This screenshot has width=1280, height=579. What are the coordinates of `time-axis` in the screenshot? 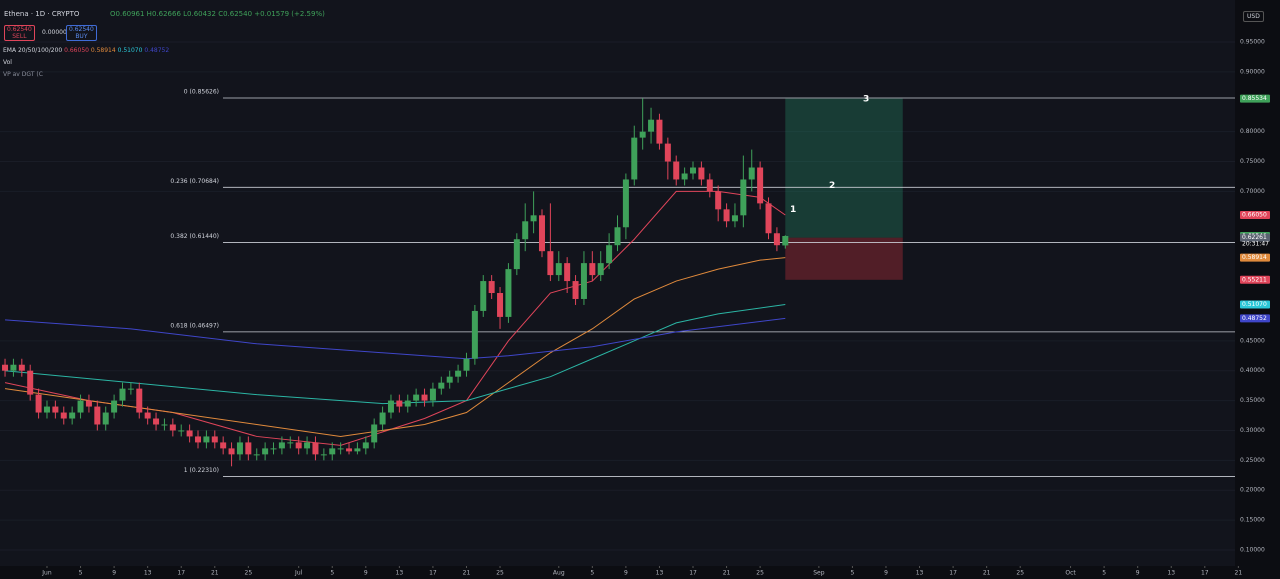 It's located at (617, 572).